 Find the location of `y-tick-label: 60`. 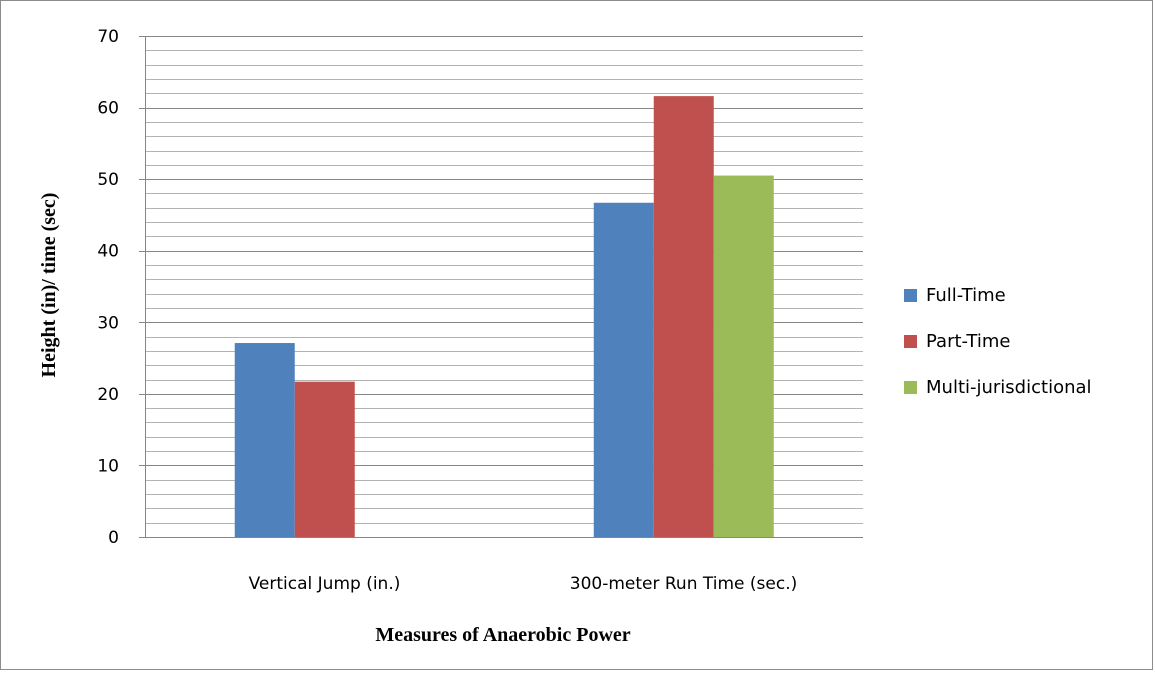

y-tick-label: 60 is located at coordinates (108, 109).